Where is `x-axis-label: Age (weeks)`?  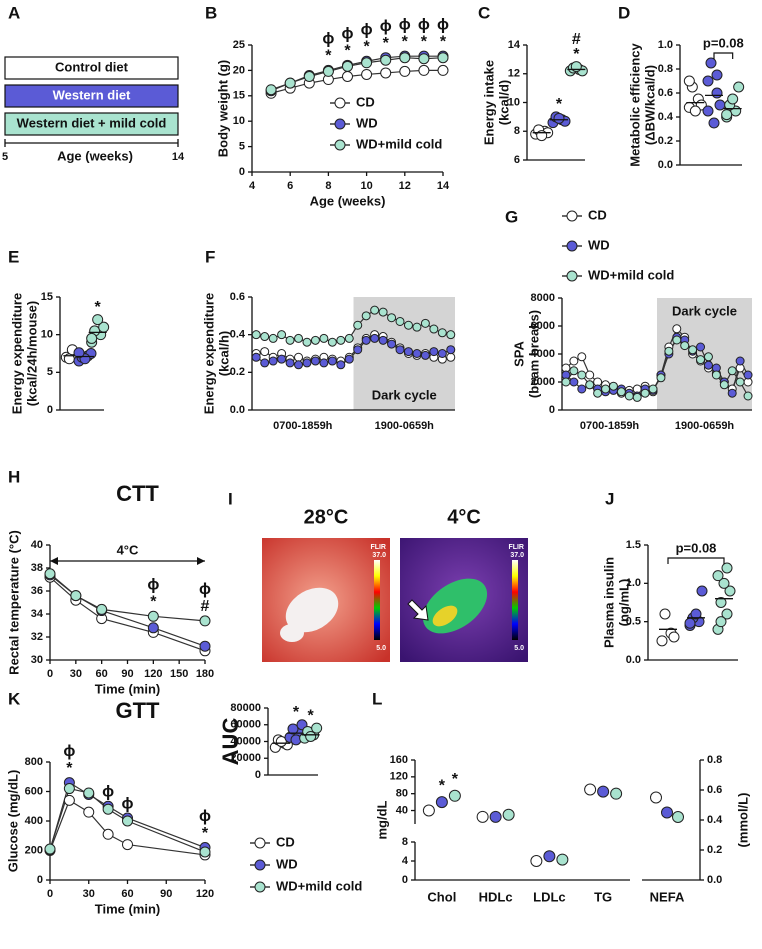 x-axis-label: Age (weeks) is located at coordinates (348, 200).